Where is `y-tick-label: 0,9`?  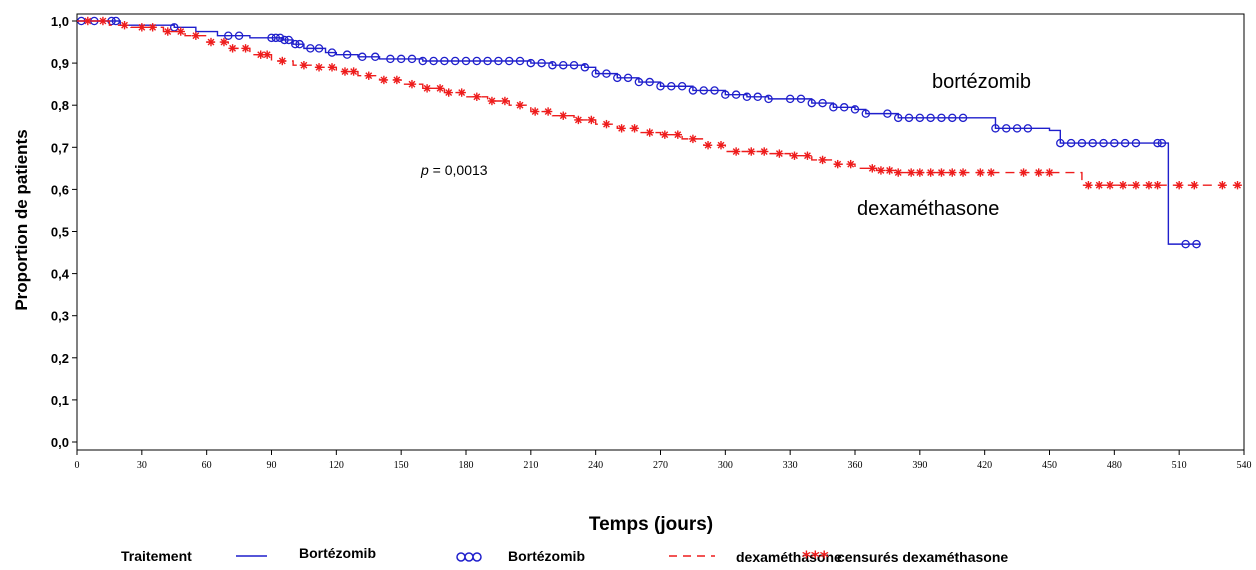 y-tick-label: 0,9 is located at coordinates (60, 63).